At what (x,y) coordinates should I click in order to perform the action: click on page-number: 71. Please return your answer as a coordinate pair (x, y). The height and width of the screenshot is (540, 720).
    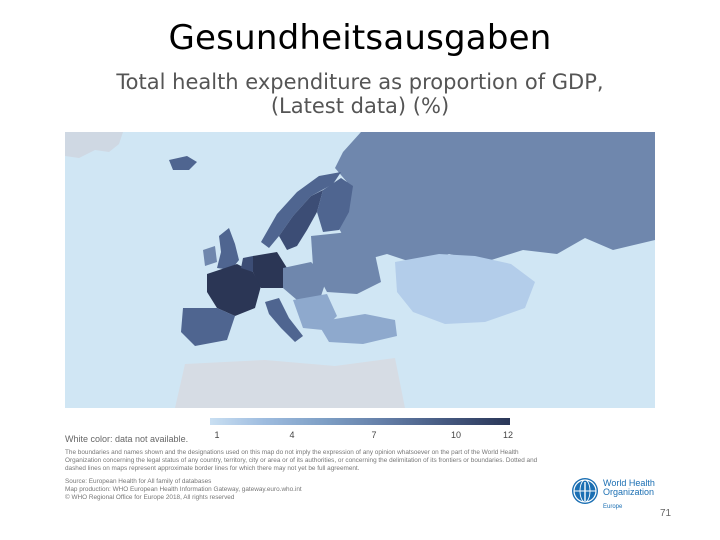
    Looking at the image, I should click on (666, 513).